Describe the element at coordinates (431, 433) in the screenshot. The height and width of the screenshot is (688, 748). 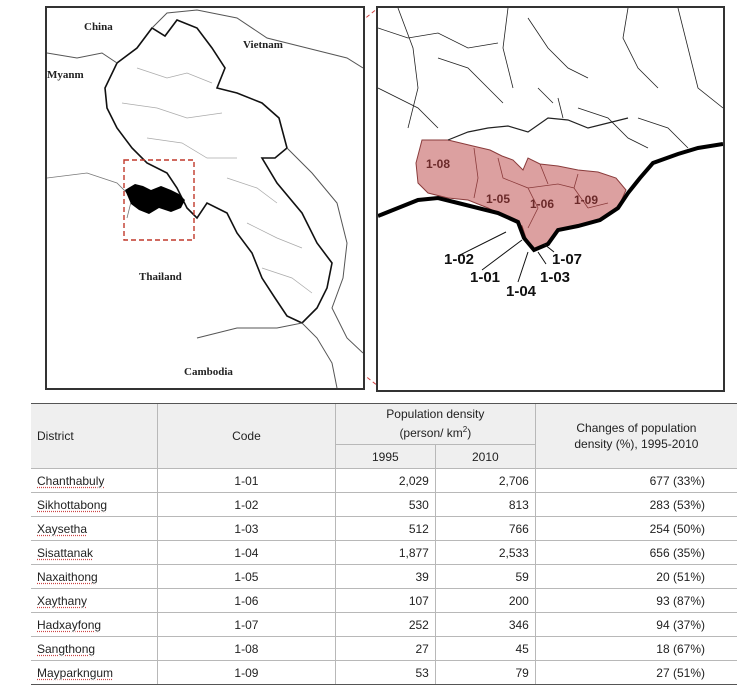
I see `header-density-line2: (person/ km` at that location.